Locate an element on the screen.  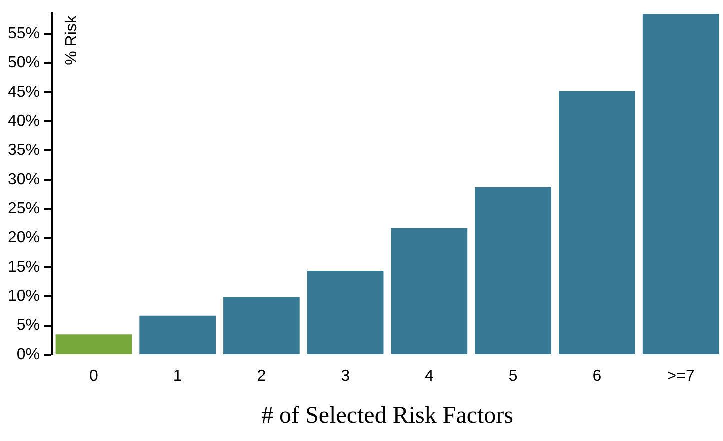
x-axis-title: # of Selected Risk Factors is located at coordinates (388, 415).